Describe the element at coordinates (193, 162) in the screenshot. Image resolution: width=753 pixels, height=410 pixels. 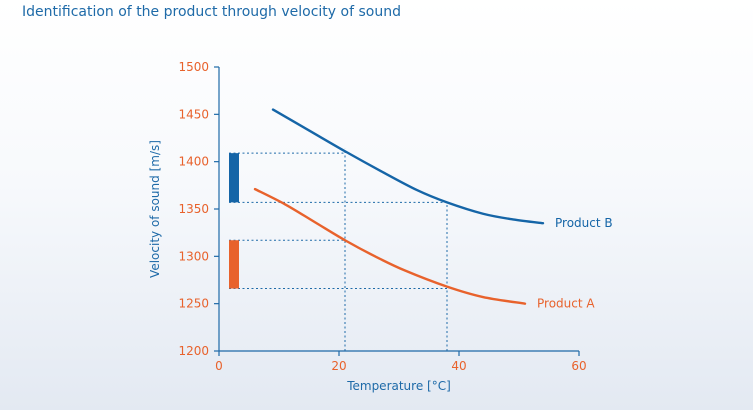
I see `y-tick-label: 1400` at that location.